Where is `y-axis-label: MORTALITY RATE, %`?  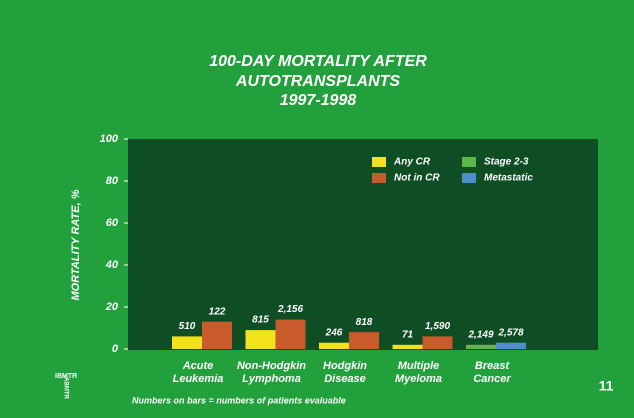
y-axis-label: MORTALITY RATE, % is located at coordinates (76, 244).